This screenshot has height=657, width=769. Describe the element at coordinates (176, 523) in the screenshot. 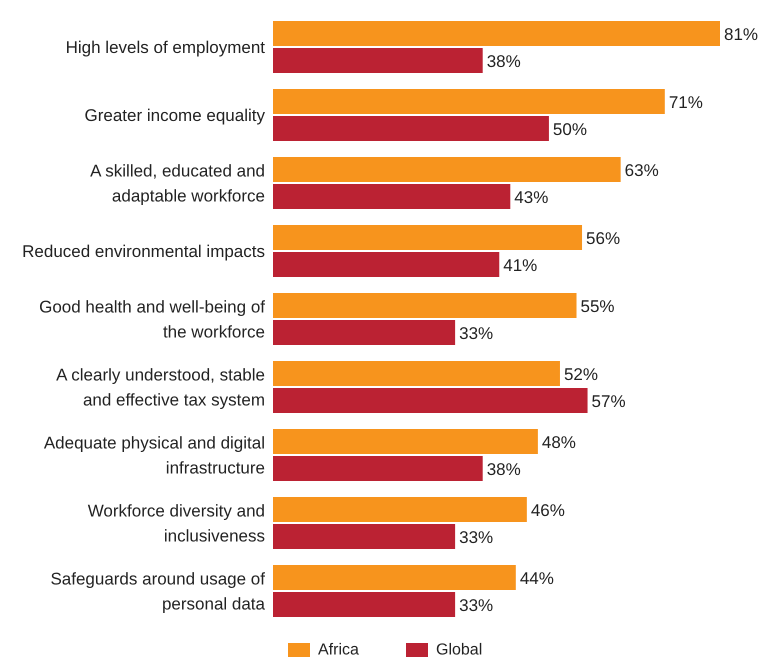

I see `y-tick-label: Workforce diversity and inclusiveness` at that location.